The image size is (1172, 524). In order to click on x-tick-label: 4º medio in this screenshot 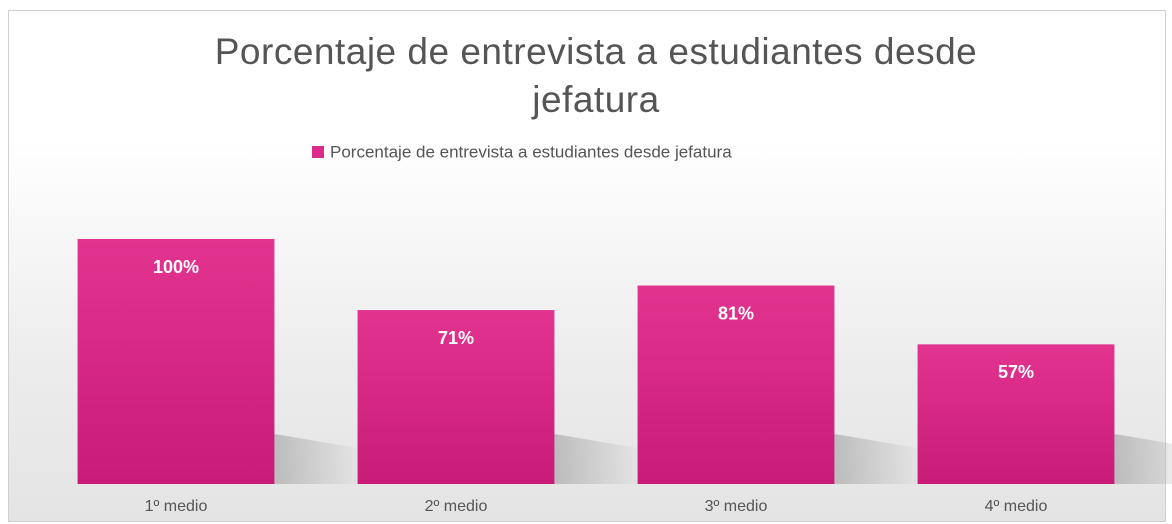, I will do `click(1016, 506)`.